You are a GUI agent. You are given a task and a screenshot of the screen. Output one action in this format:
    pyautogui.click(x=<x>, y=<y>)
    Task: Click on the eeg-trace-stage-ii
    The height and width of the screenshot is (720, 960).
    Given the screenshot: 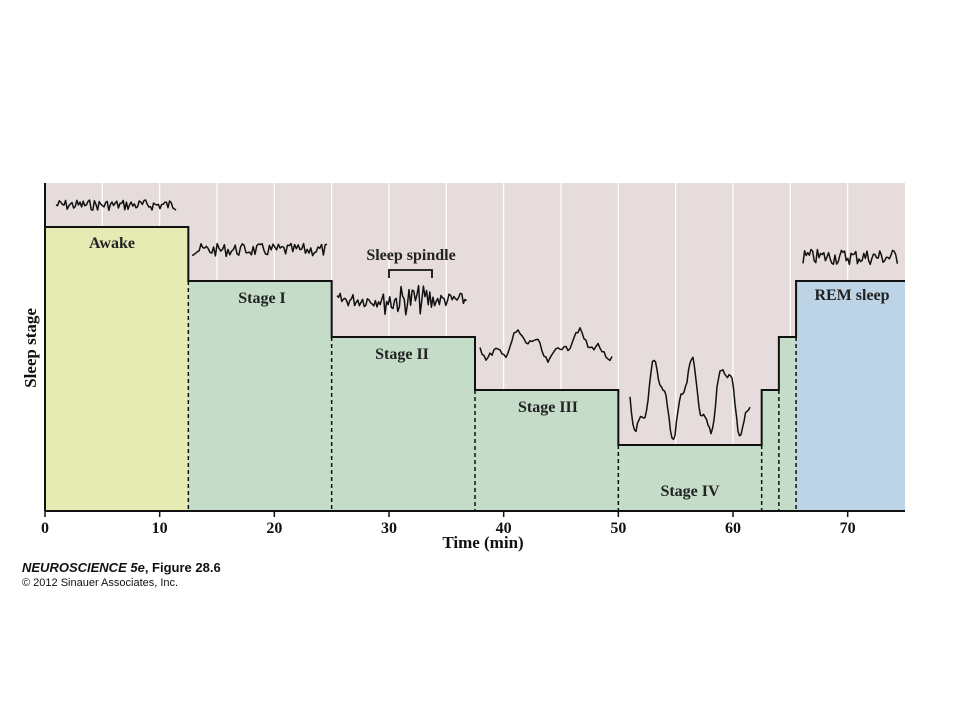 What is the action you would take?
    pyautogui.click(x=402, y=300)
    